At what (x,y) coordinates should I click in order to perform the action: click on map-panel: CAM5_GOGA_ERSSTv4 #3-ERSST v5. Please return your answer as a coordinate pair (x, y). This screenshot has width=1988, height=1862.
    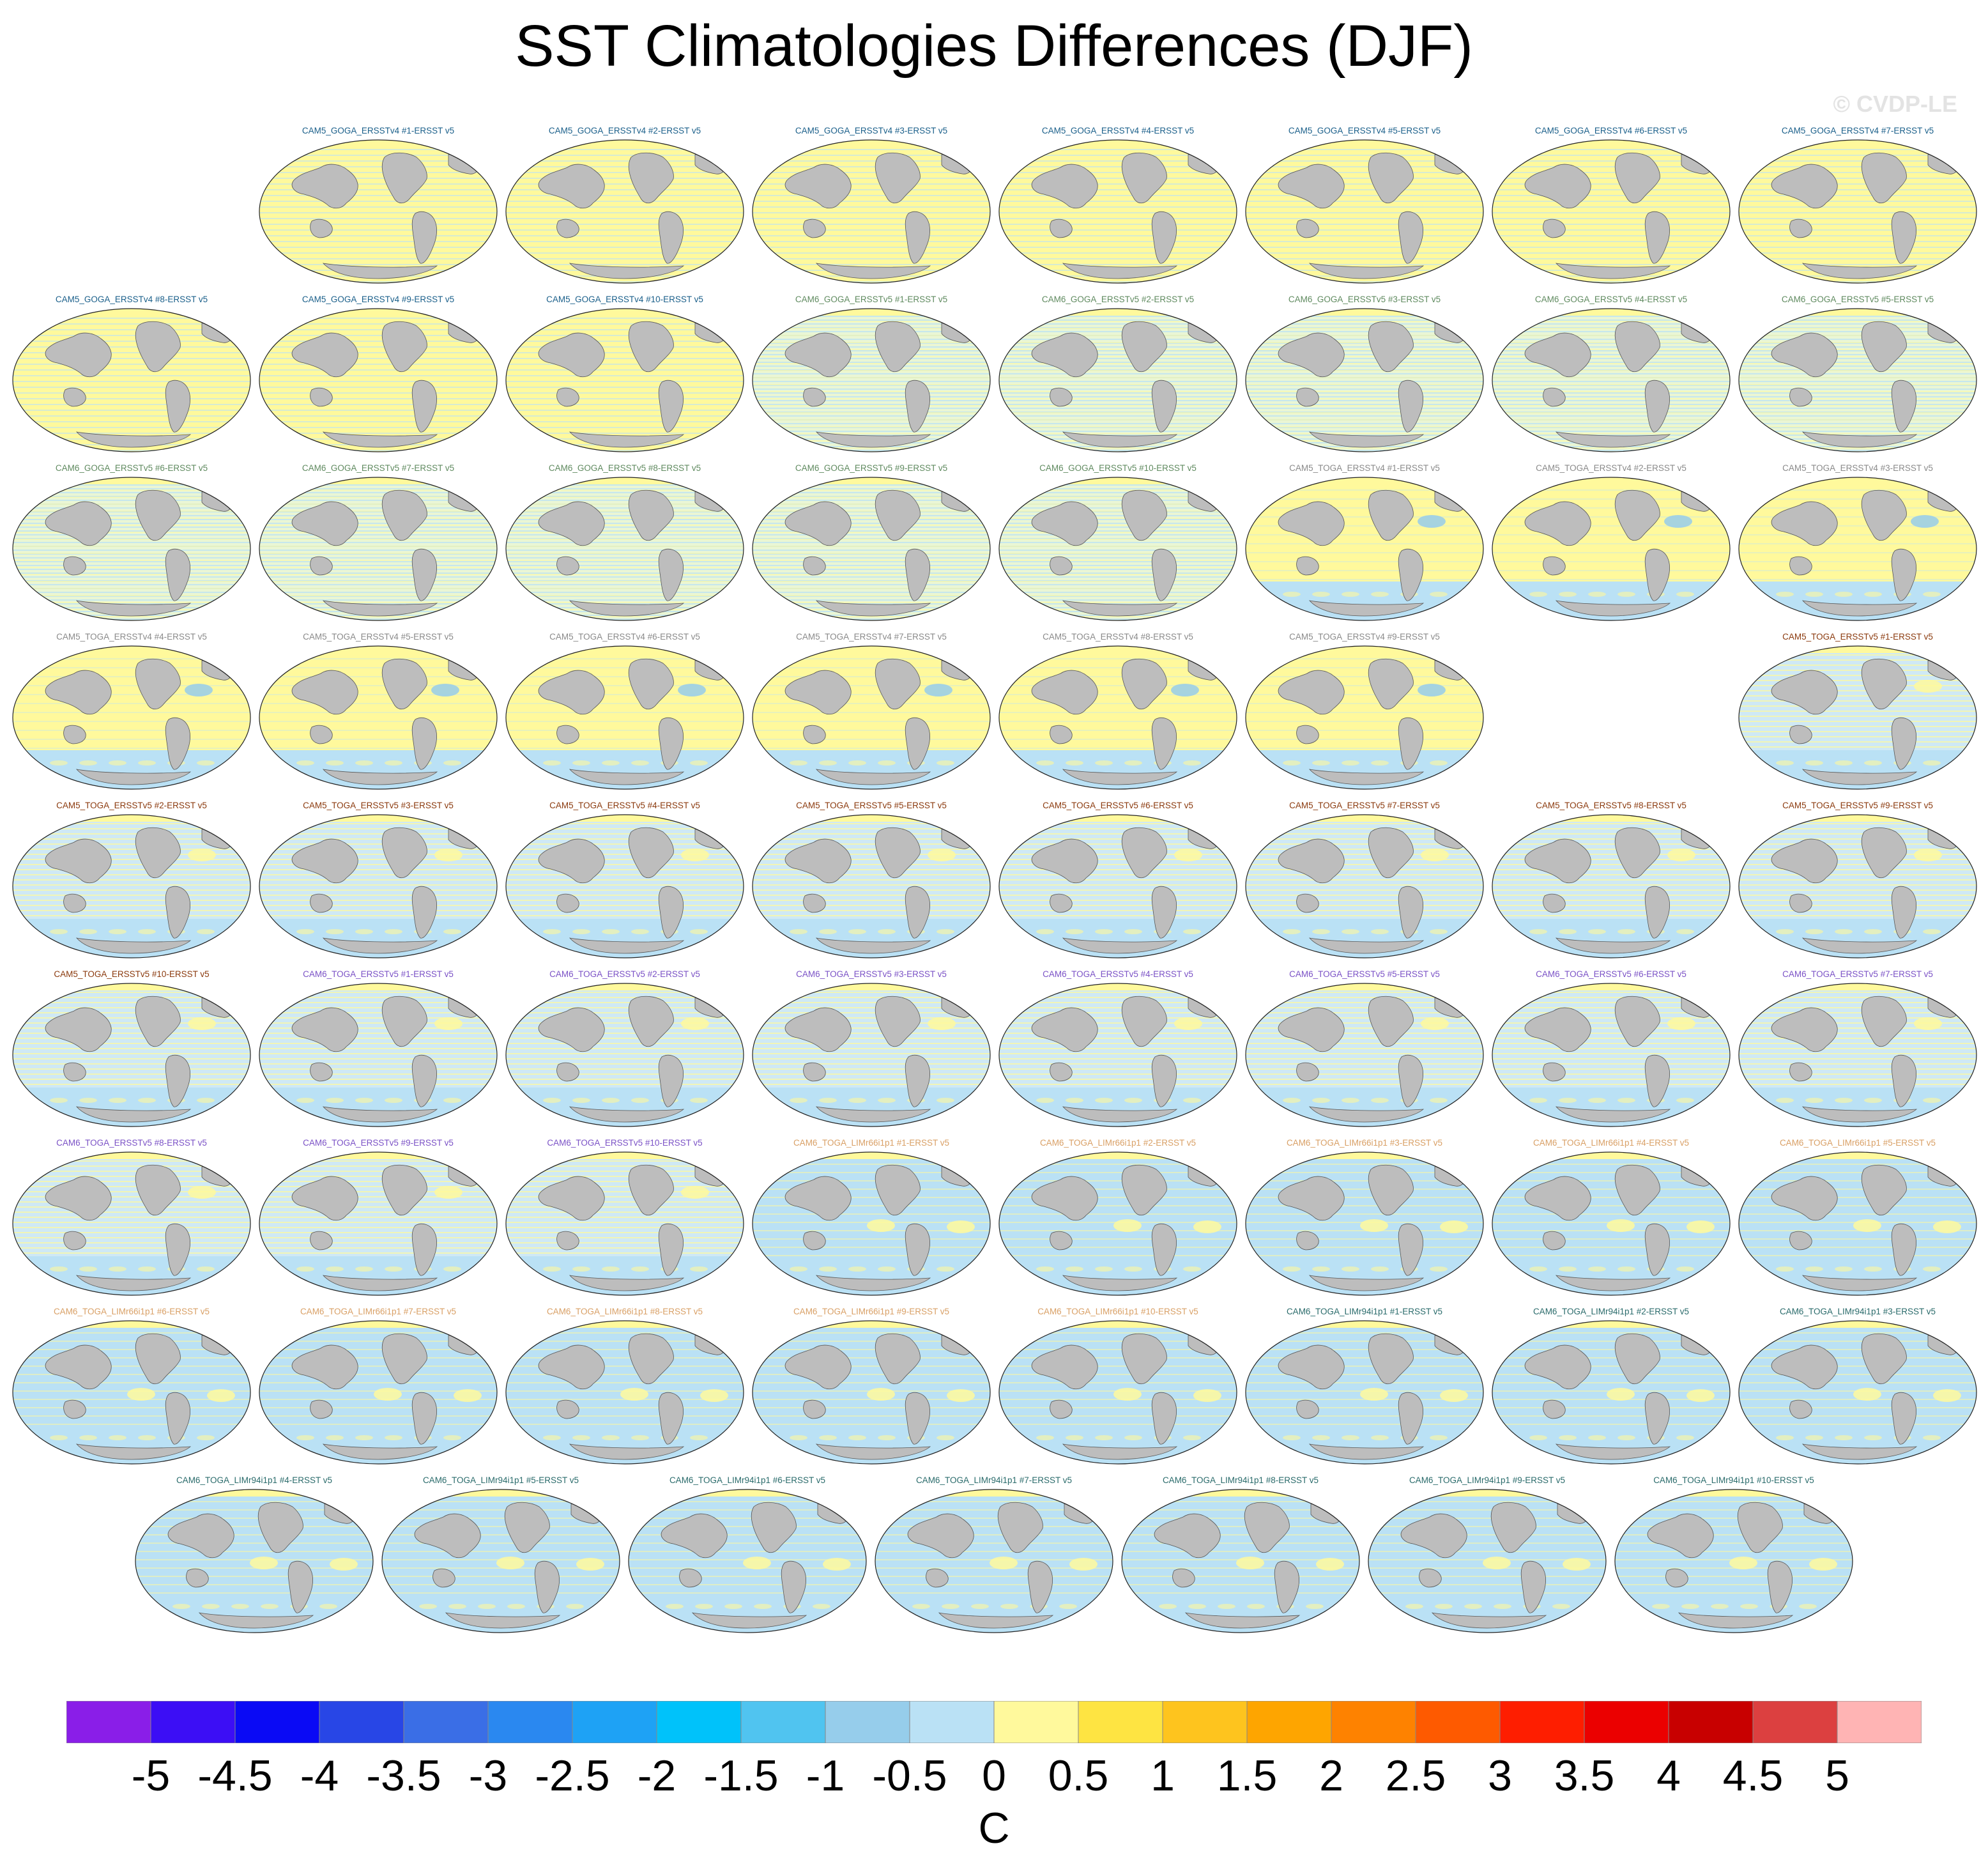
    Looking at the image, I should click on (872, 205).